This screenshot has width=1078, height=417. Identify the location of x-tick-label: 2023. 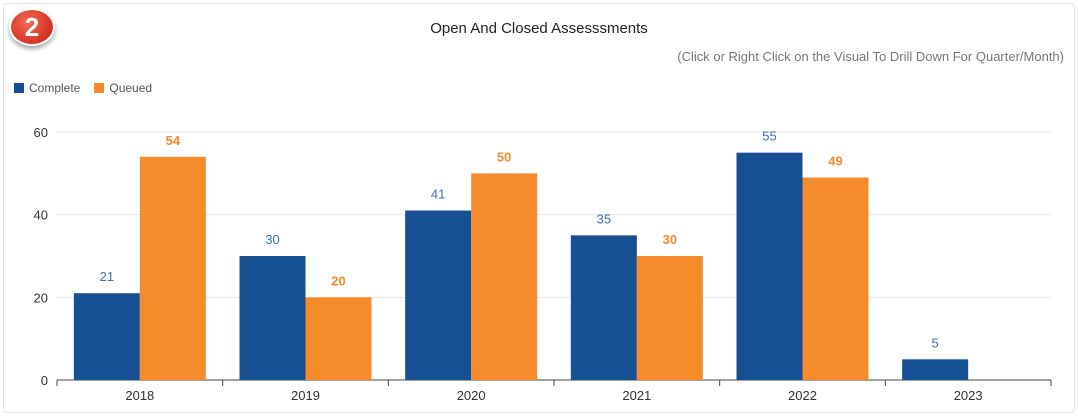
(968, 395).